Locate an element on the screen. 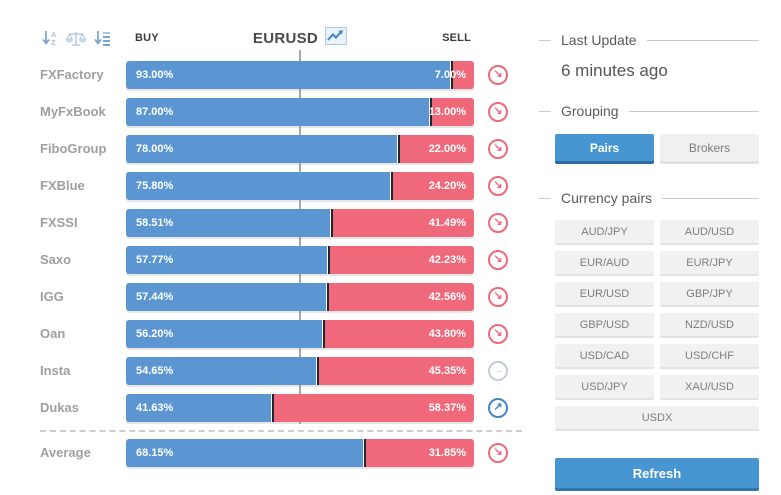 The width and height of the screenshot is (781, 495). currency-pair-button: USD/CAD is located at coordinates (604, 356).